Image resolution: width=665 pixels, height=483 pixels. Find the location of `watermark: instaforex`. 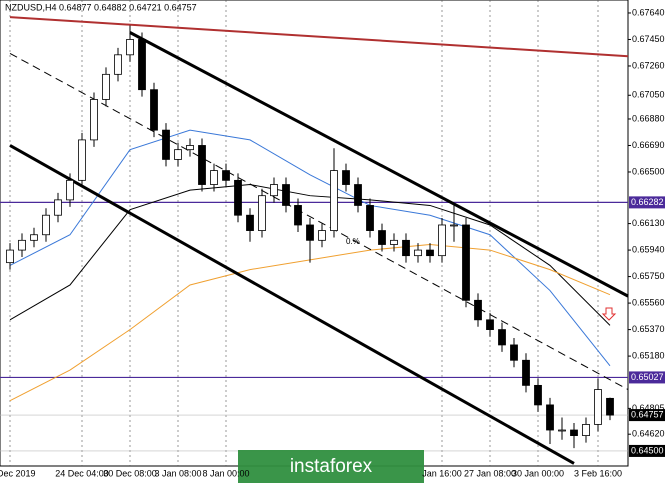

watermark: instaforex is located at coordinates (331, 466).